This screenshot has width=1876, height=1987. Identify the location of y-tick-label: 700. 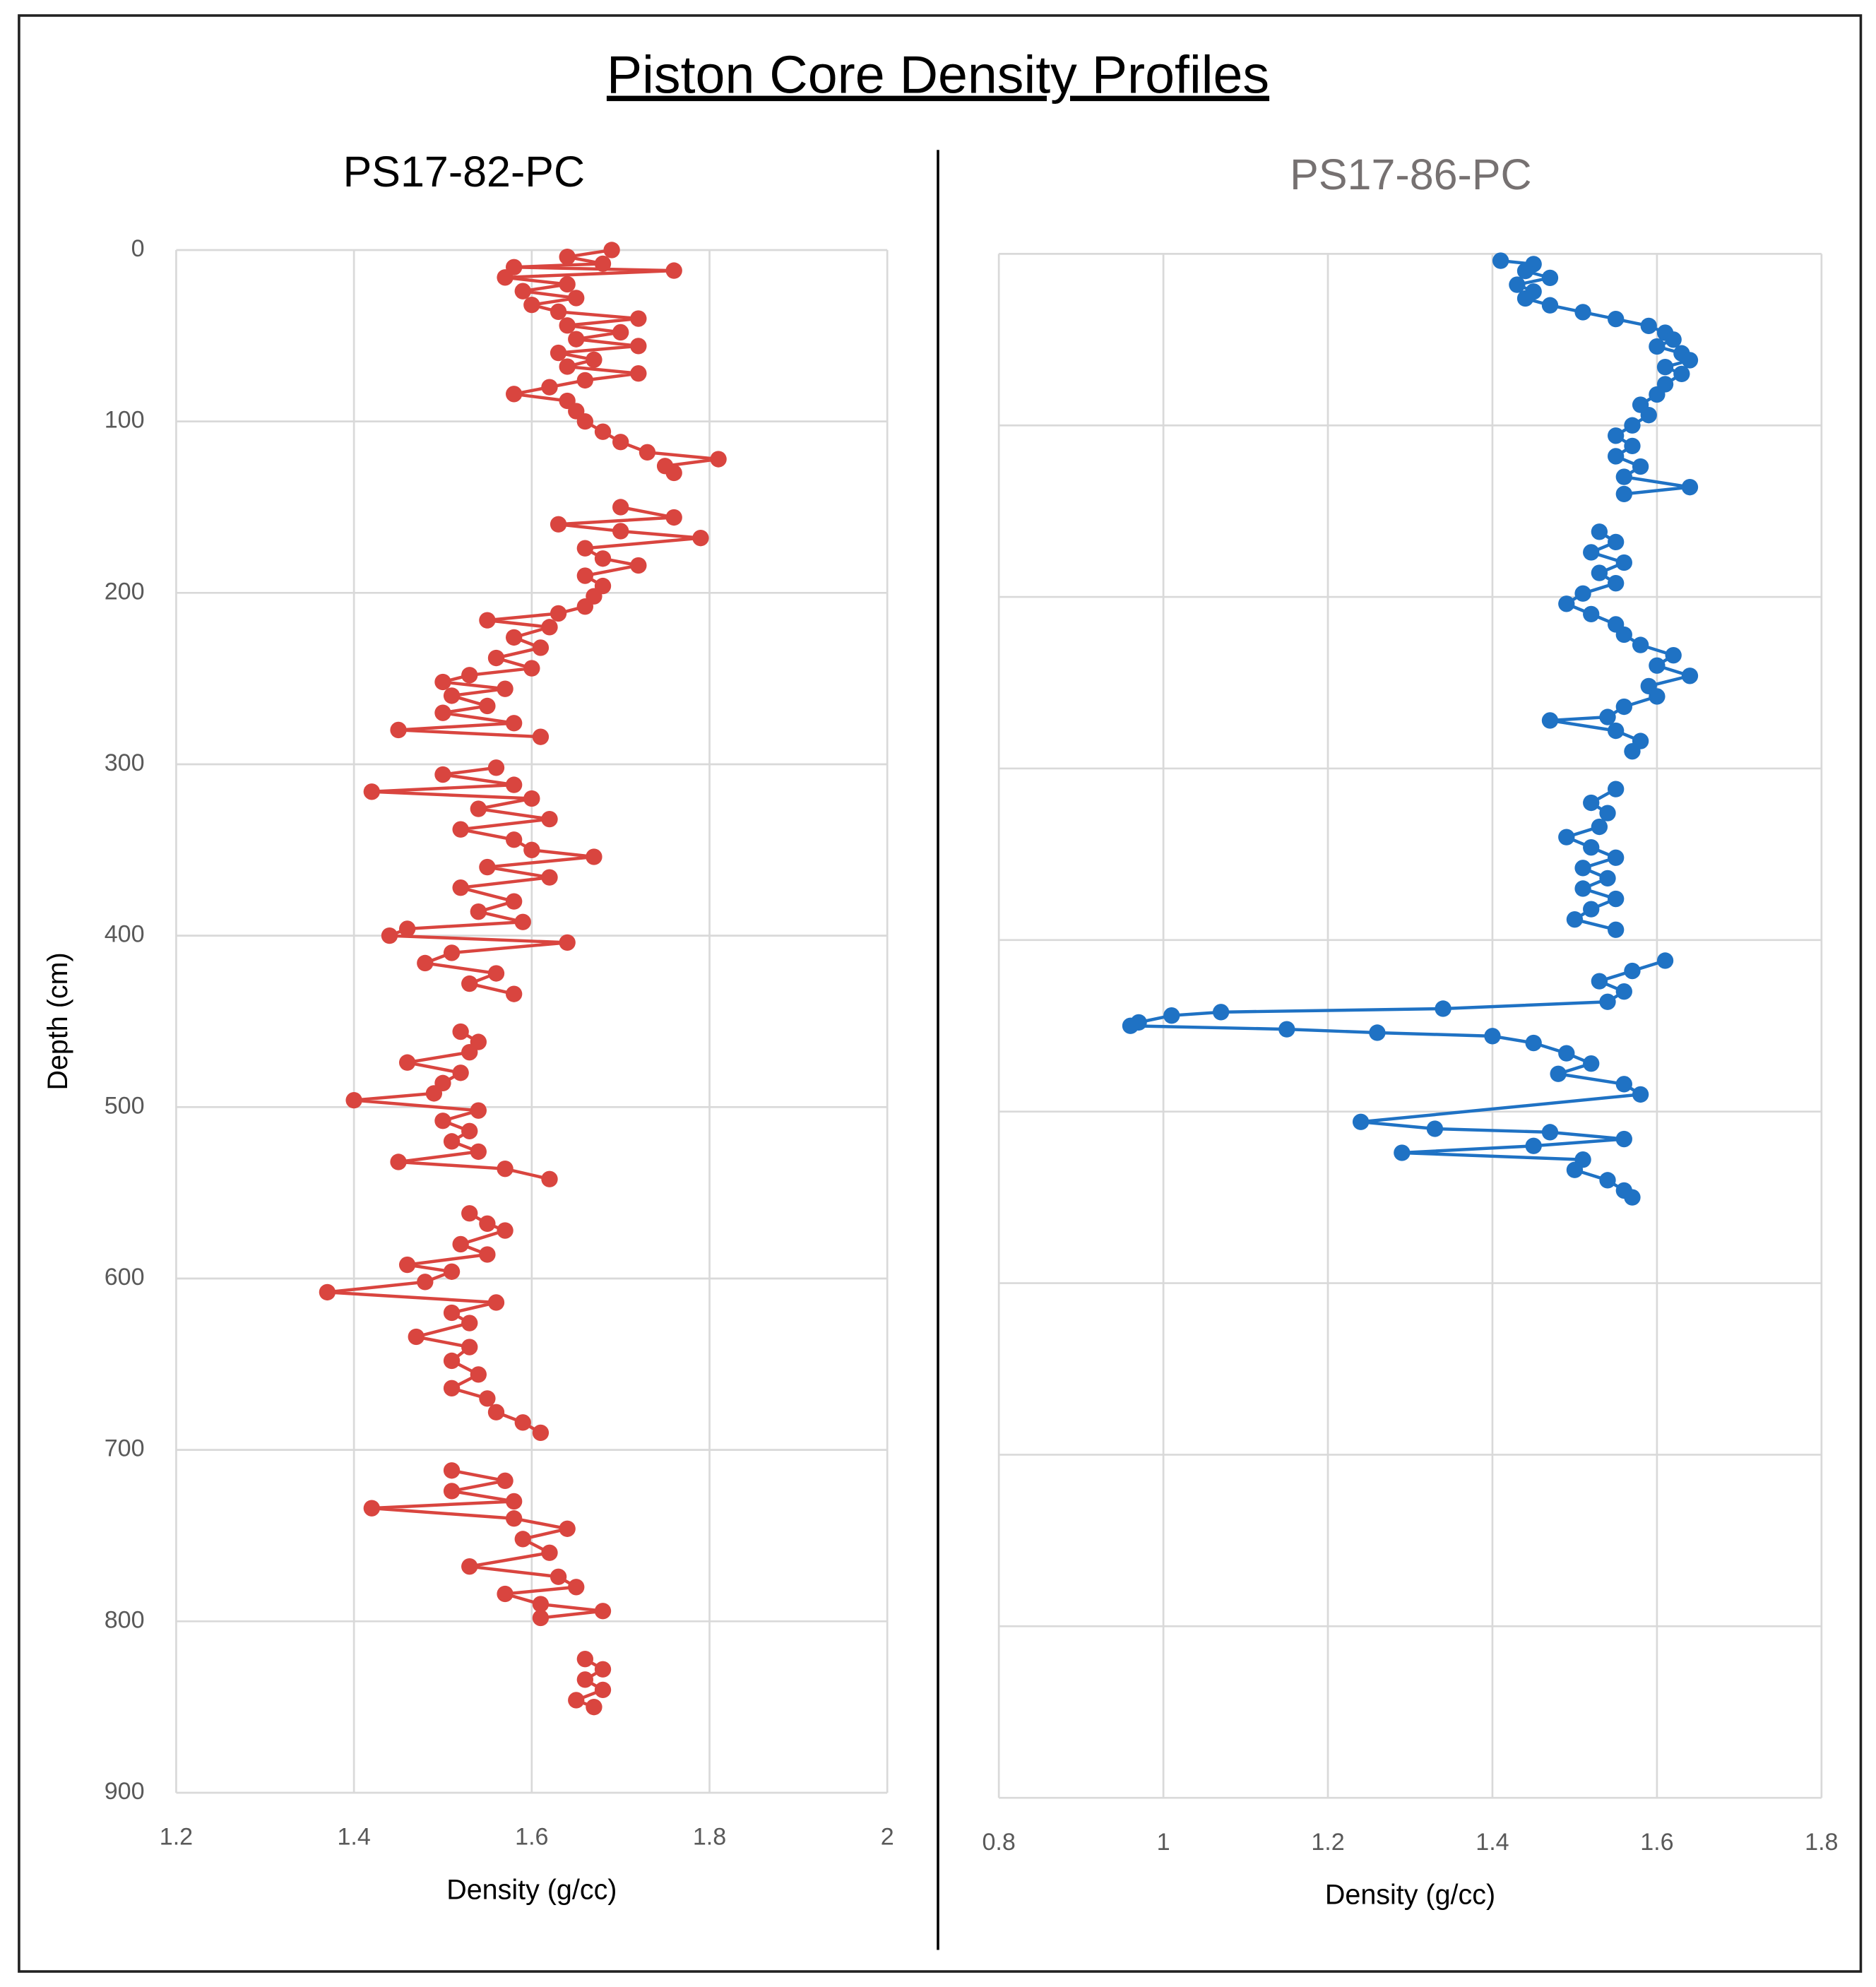
(125, 1448).